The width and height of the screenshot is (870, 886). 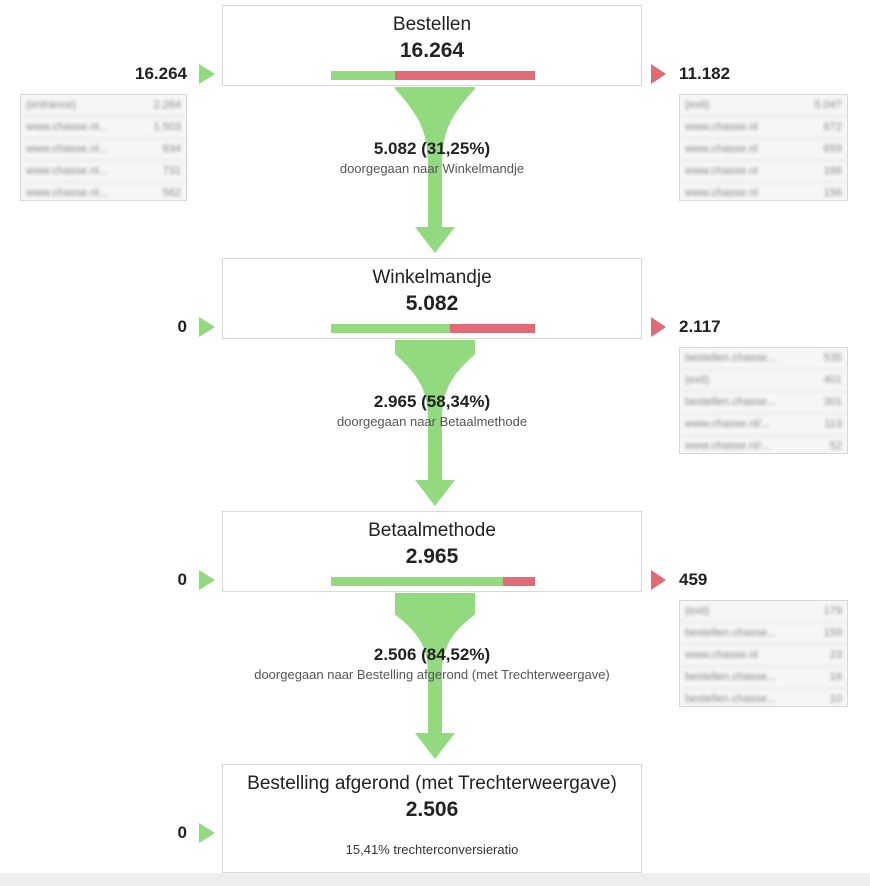 What do you see at coordinates (432, 849) in the screenshot?
I see `funnel-conversion-rate: 15,41% trechterconversieratio` at bounding box center [432, 849].